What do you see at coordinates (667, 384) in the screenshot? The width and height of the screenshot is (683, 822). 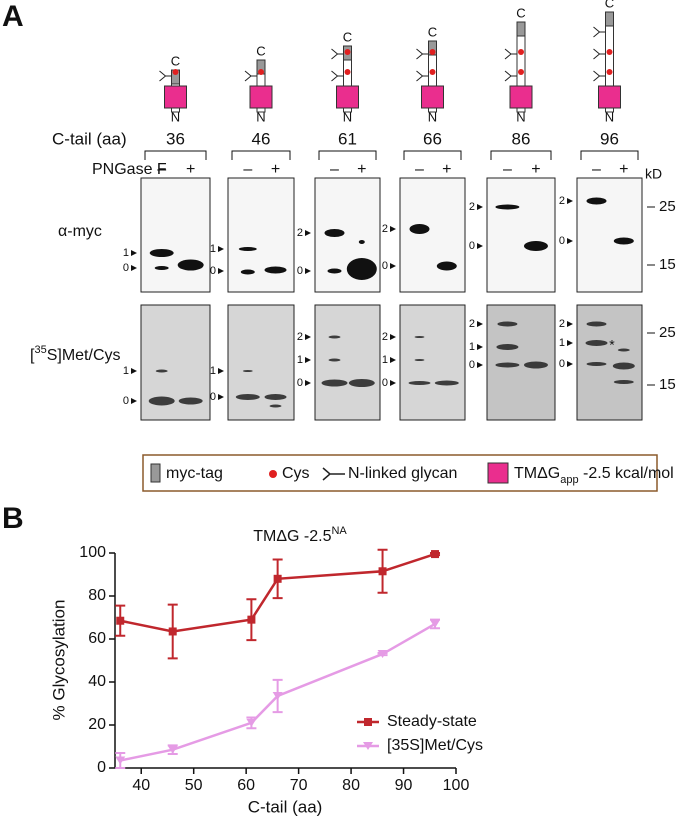 I see `kd-value: 15` at bounding box center [667, 384].